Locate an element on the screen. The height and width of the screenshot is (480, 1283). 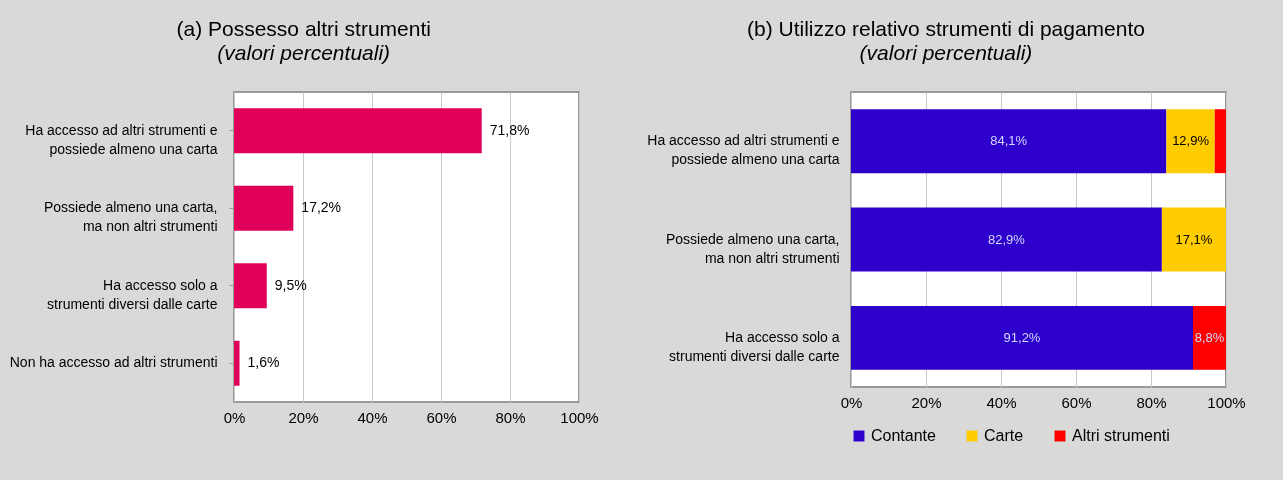
data-label: 9,5% is located at coordinates (290, 284).